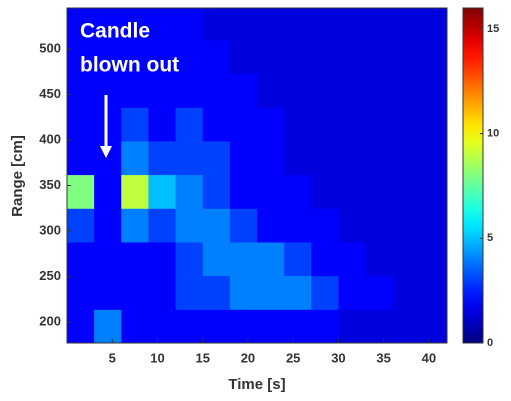 The height and width of the screenshot is (401, 511). Describe the element at coordinates (338, 357) in the screenshot. I see `x-tick-label: 30` at that location.